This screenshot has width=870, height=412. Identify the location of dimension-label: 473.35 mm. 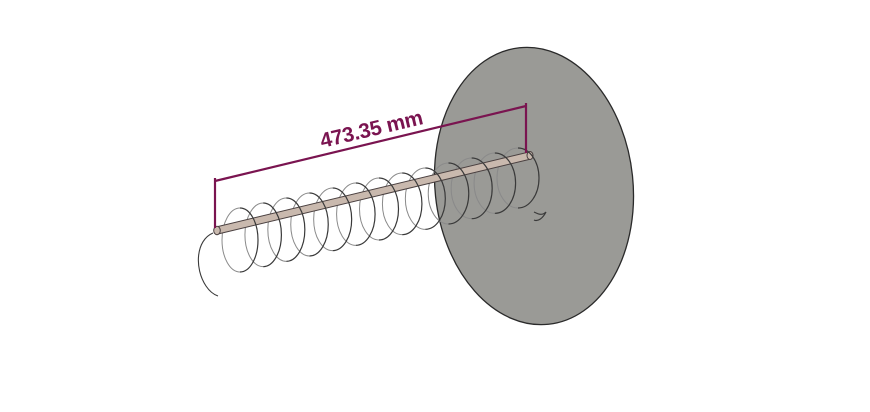
(371, 129).